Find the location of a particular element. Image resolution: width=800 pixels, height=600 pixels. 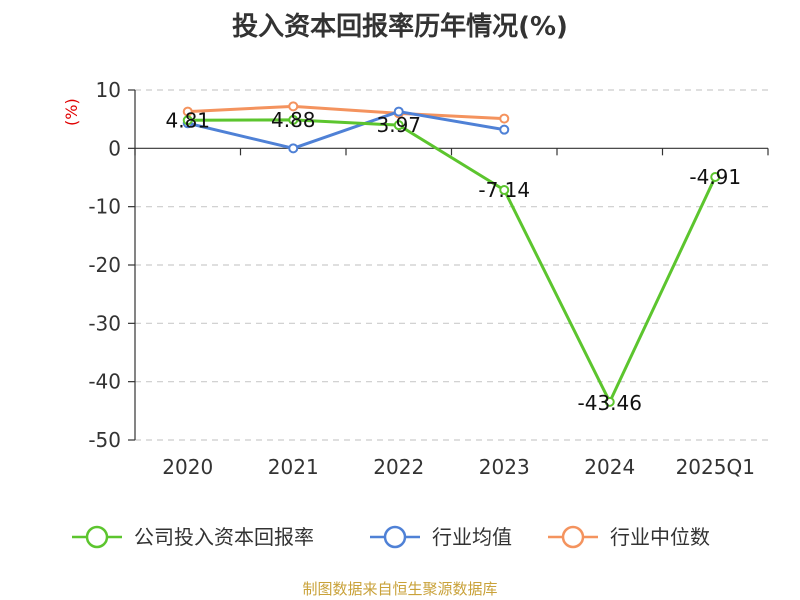

chart-title: 投入资本回报率历年情况(%) is located at coordinates (400, 27).